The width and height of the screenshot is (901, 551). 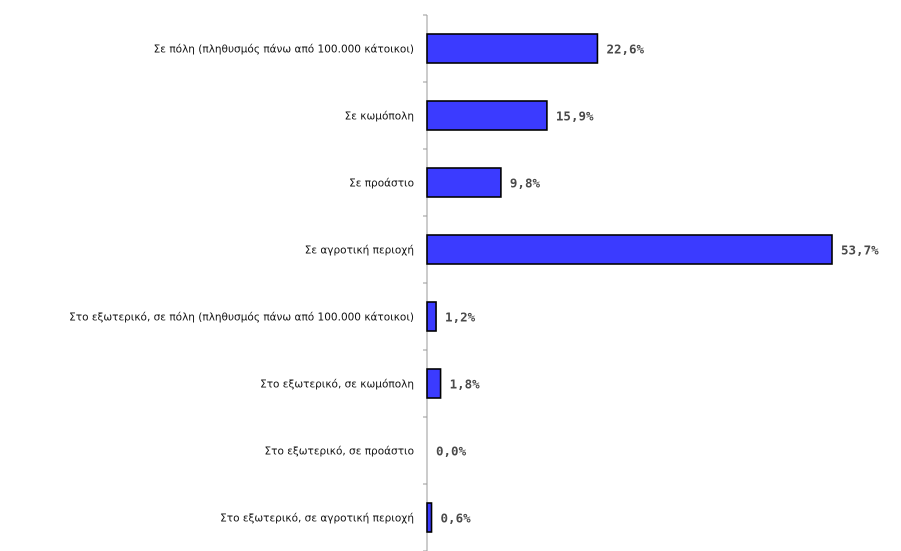 I want to click on category-label: Στο εξωτερικό, σε κωμόπολη, so click(x=337, y=385).